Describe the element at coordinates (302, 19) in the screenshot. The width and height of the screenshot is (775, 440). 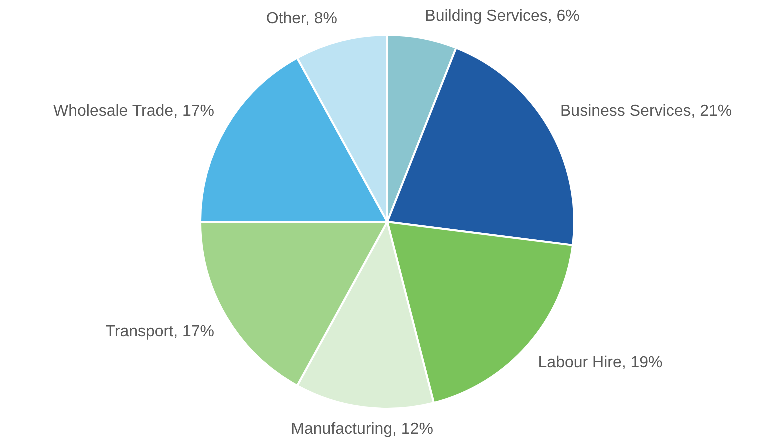
I see `slice-label: Other, 8%` at that location.